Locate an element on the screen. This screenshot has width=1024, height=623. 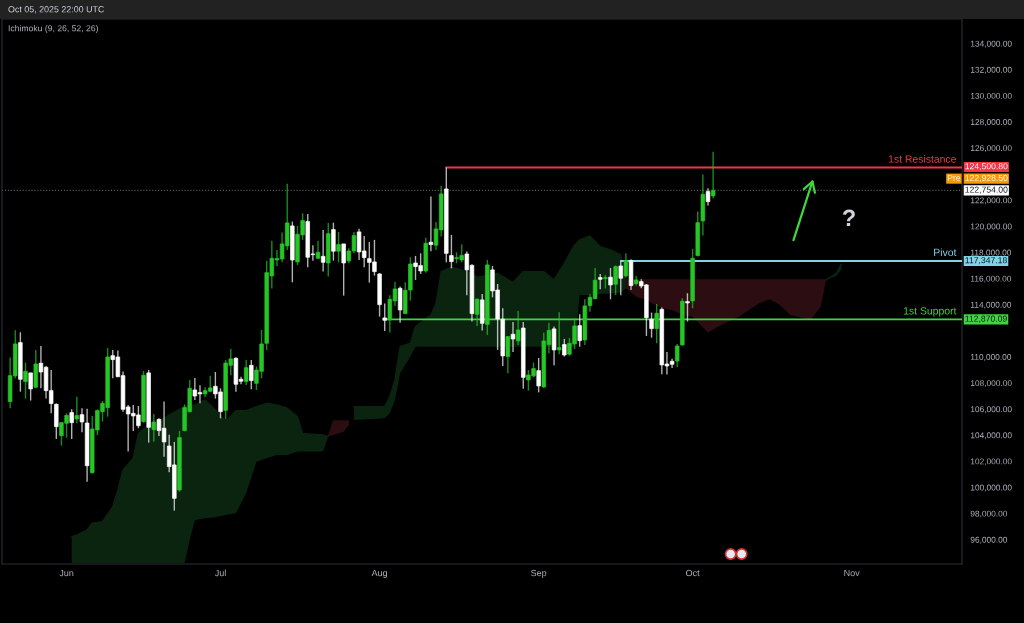
y-tick-label: 126,000.00 is located at coordinates (991, 149).